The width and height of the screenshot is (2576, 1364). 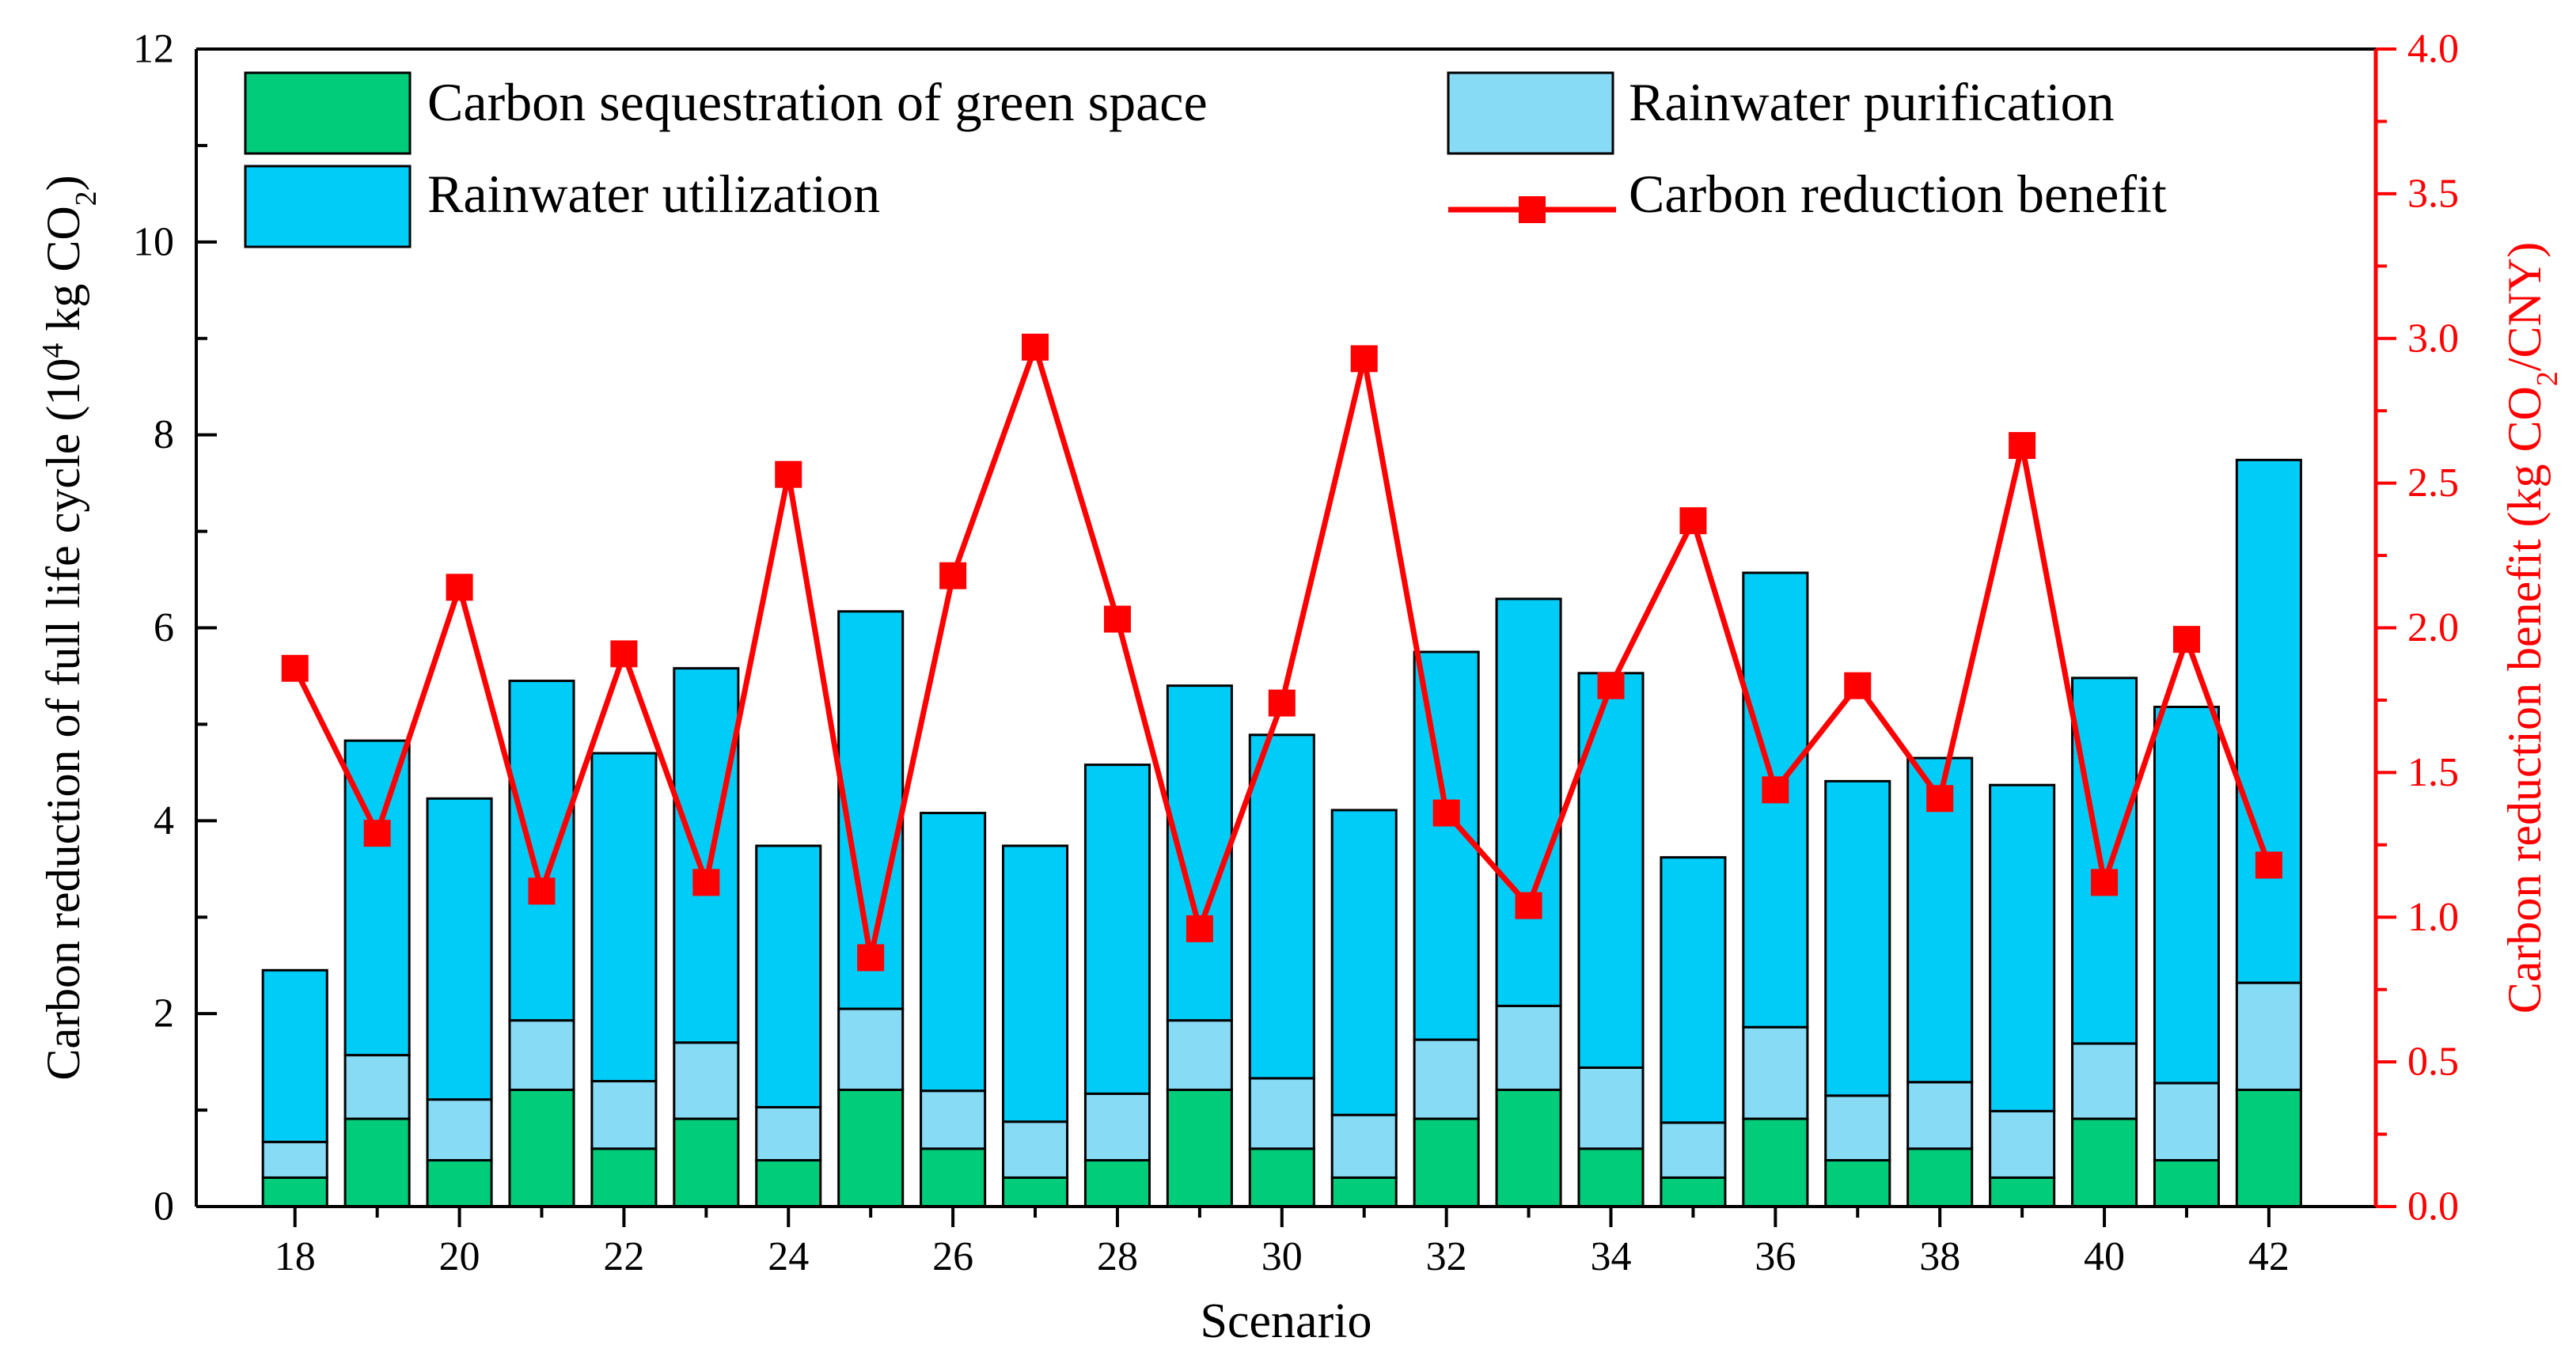 What do you see at coordinates (2433, 1062) in the screenshot?
I see `y2-tick-label: 0.5` at bounding box center [2433, 1062].